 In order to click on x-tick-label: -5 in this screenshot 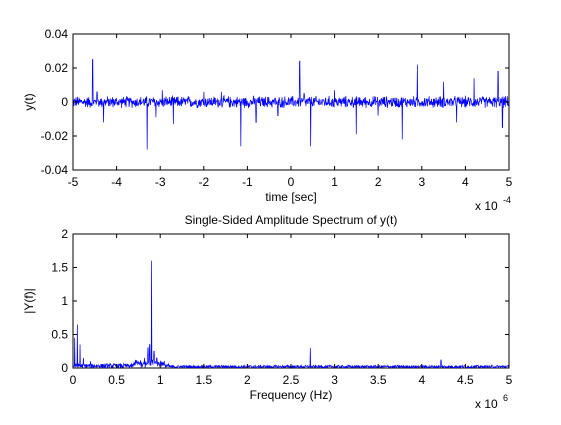, I will do `click(73, 182)`.